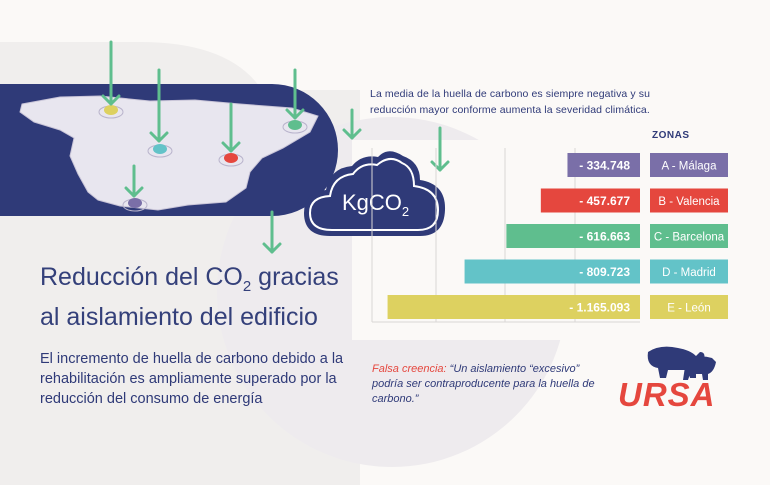 Image resolution: width=770 pixels, height=485 pixels. I want to click on zone-label: D - Madrid, so click(689, 273).